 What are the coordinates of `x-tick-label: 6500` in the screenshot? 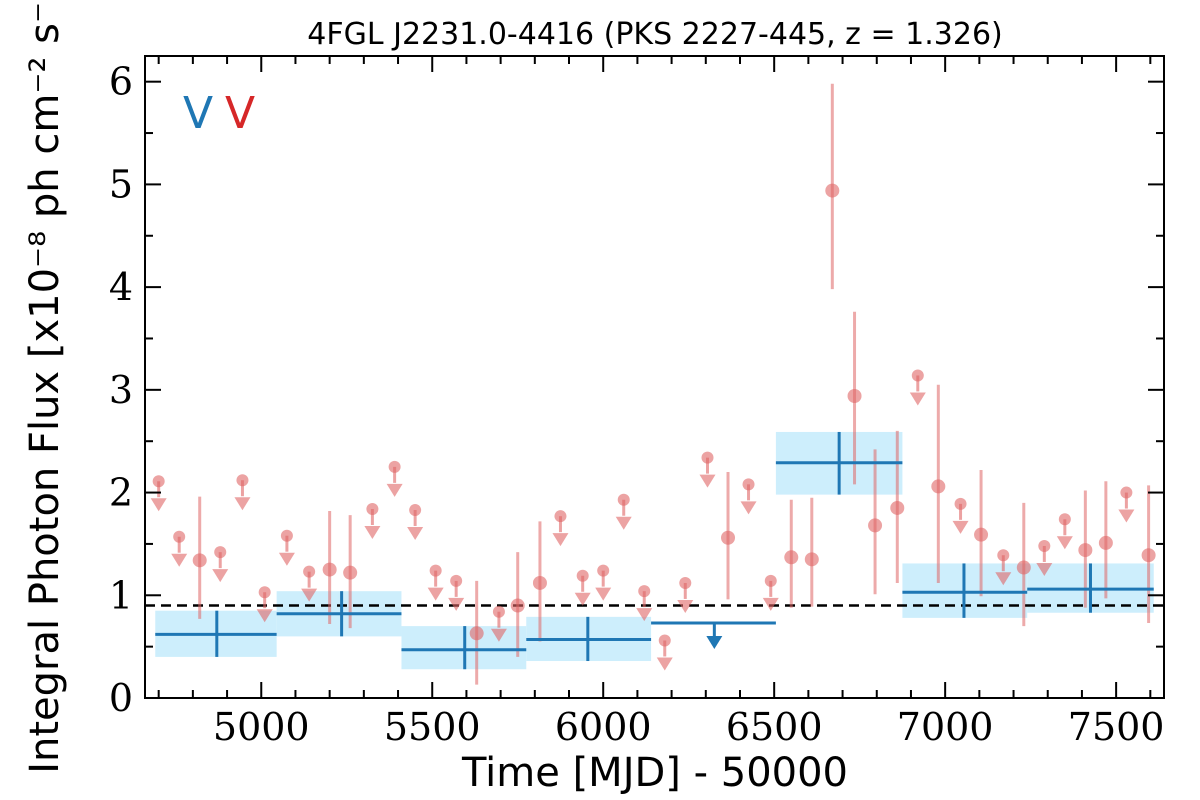 It's located at (774, 727).